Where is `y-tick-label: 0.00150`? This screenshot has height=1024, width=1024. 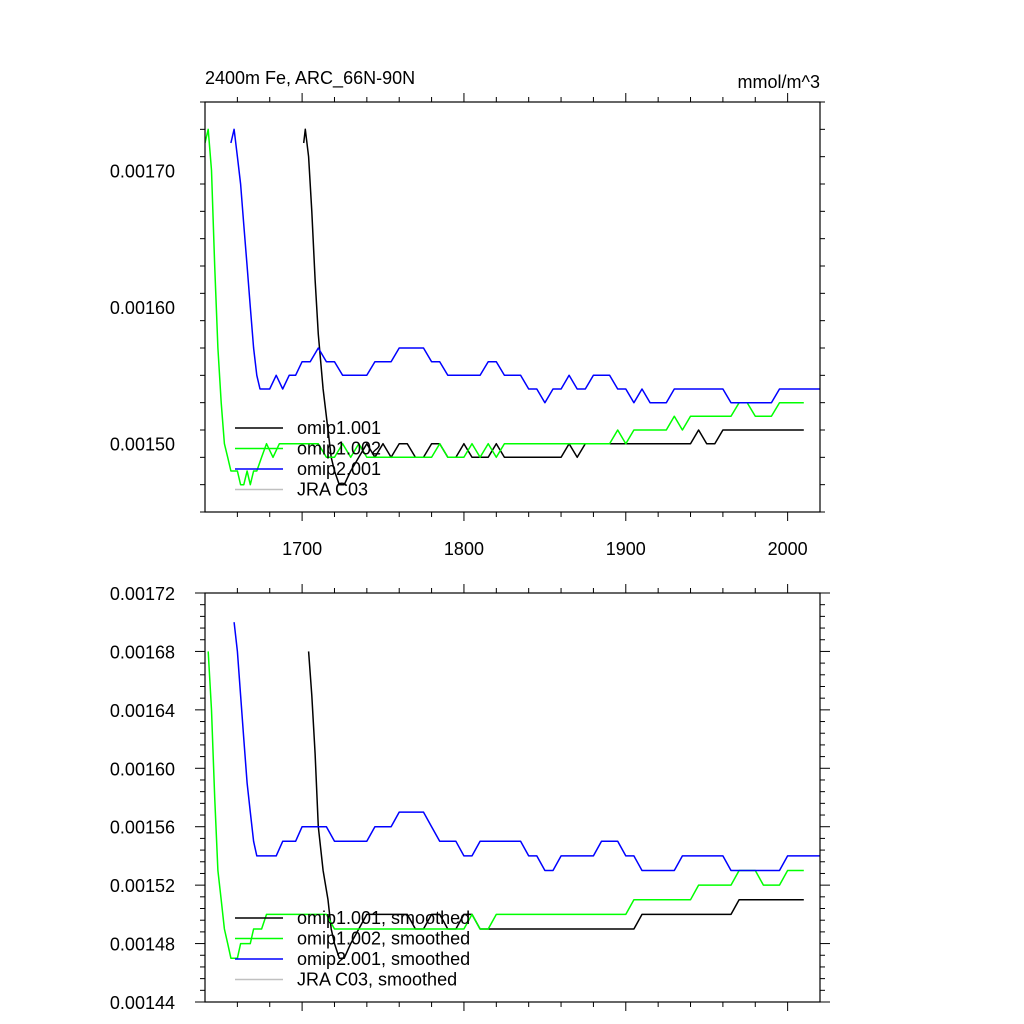
y-tick-label: 0.00150 is located at coordinates (142, 445).